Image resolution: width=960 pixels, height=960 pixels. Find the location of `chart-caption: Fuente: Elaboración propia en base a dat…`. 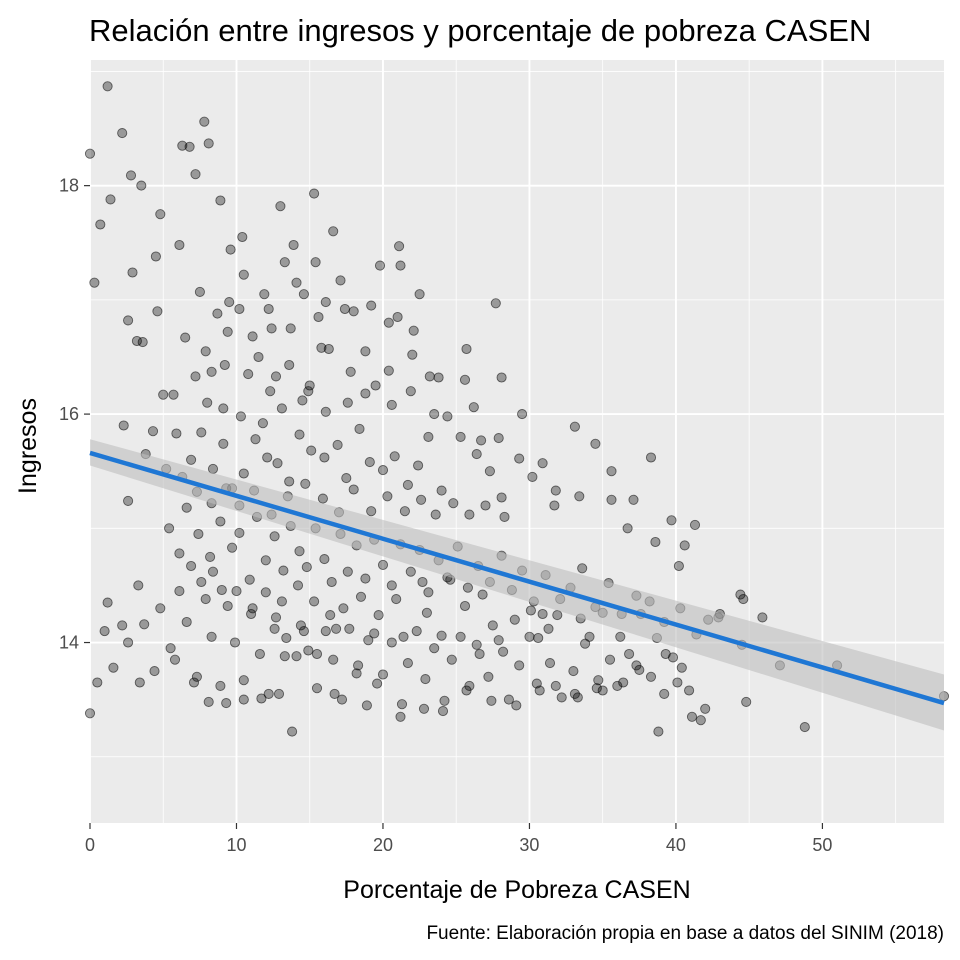

chart-caption: Fuente: Elaboración propia en base a dat… is located at coordinates (685, 933).